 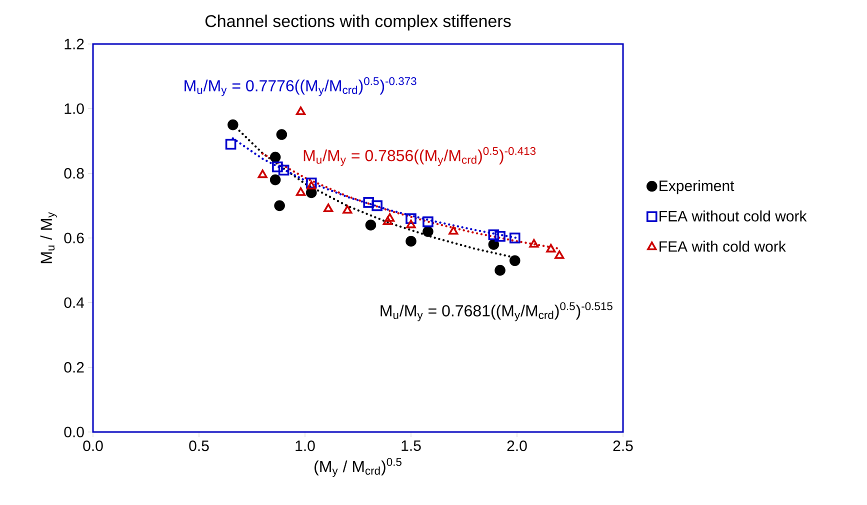 What do you see at coordinates (74, 44) in the screenshot?
I see `y-tick-label: 1.2` at bounding box center [74, 44].